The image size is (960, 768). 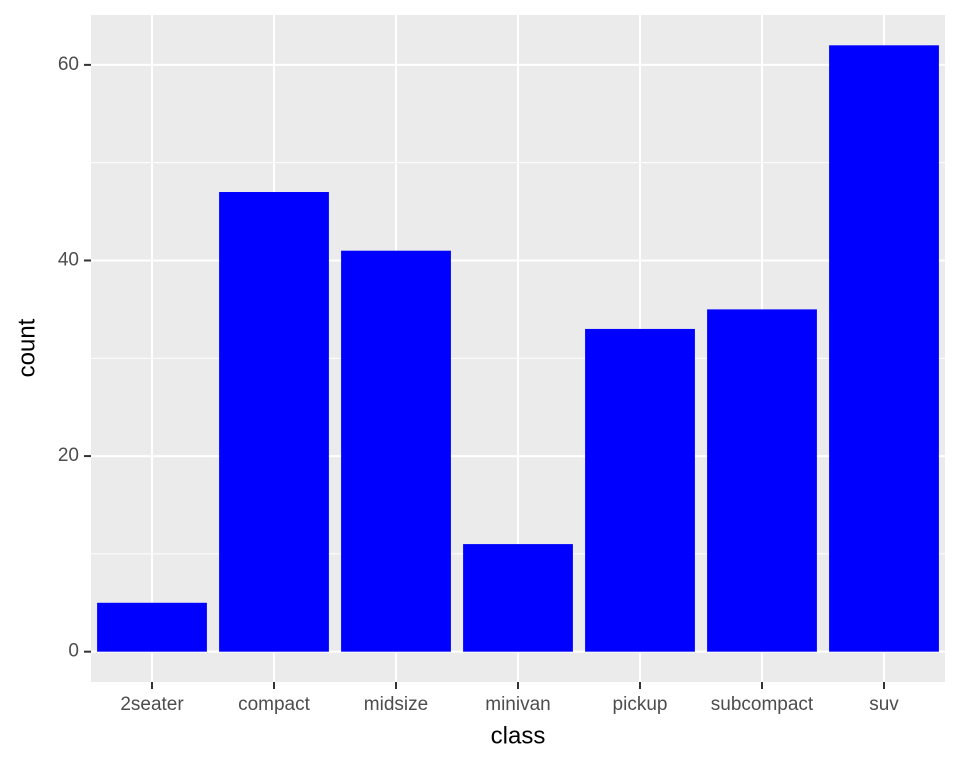 What do you see at coordinates (274, 704) in the screenshot?
I see `x-tick-label: compact` at bounding box center [274, 704].